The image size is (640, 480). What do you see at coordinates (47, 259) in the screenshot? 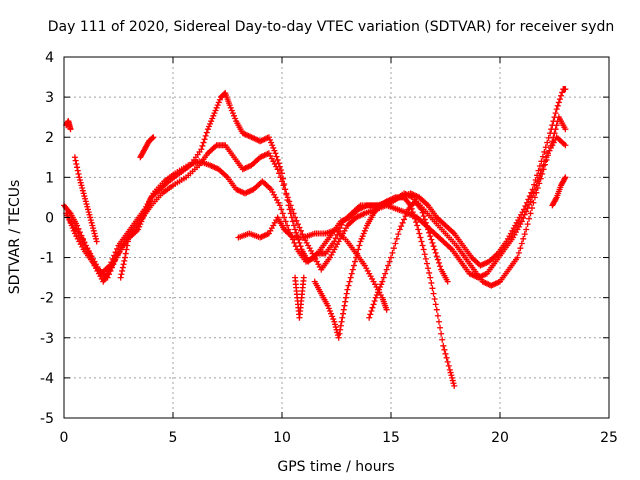
I see `y-tick-label: -1` at bounding box center [47, 259].